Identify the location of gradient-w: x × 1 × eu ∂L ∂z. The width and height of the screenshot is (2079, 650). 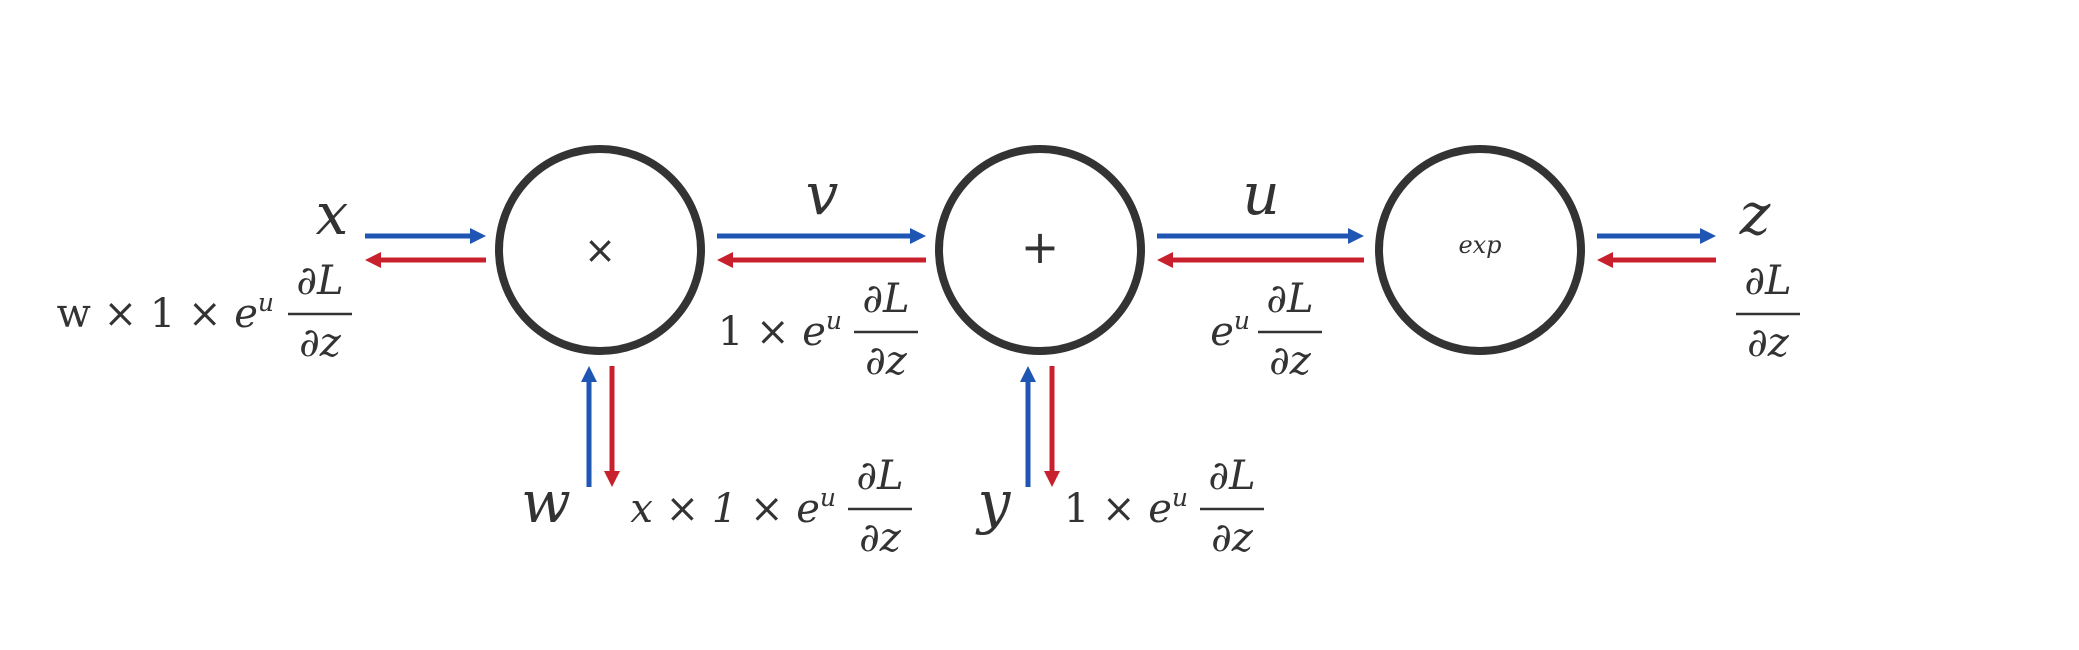
(771, 507).